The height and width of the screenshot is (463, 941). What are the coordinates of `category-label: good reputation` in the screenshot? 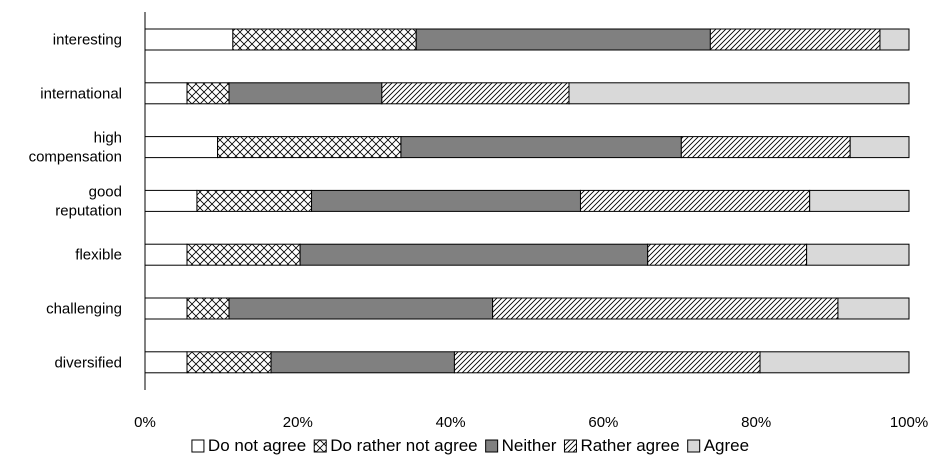 It's located at (88, 201).